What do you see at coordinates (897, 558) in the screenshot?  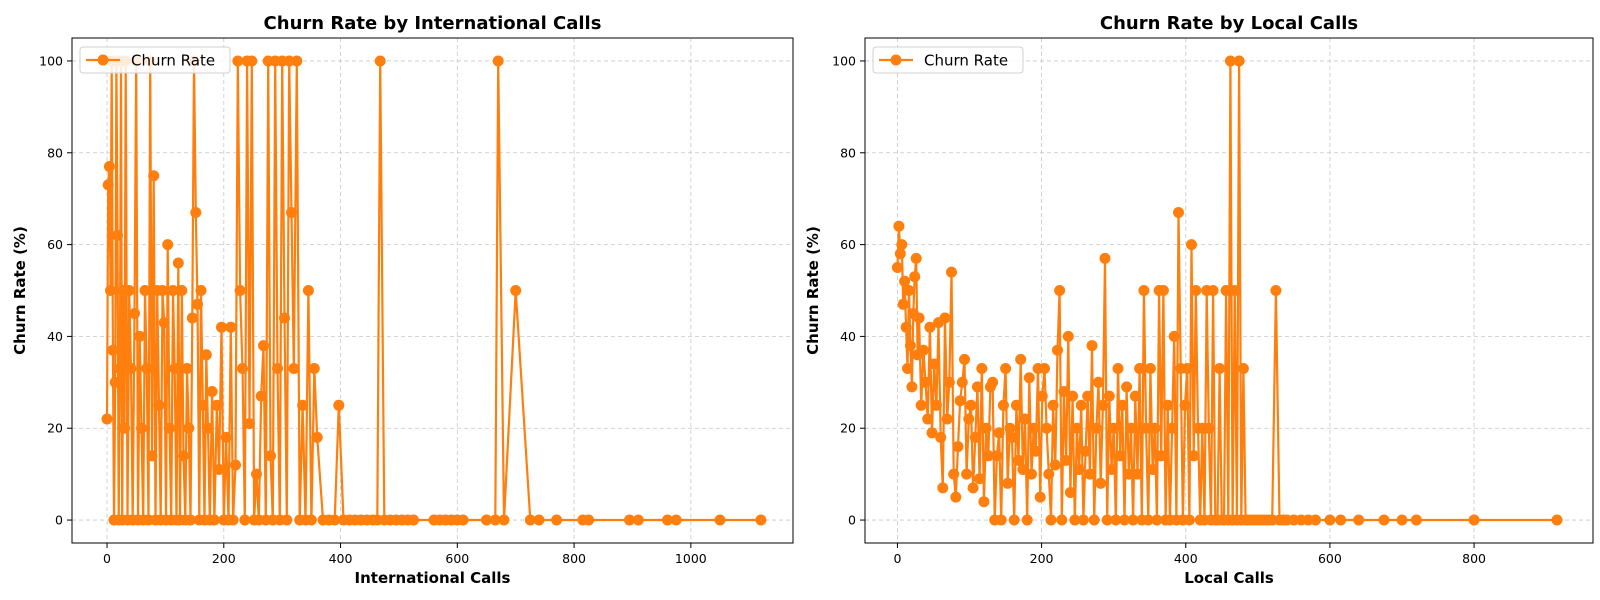 I see `x-tick-label: 0` at bounding box center [897, 558].